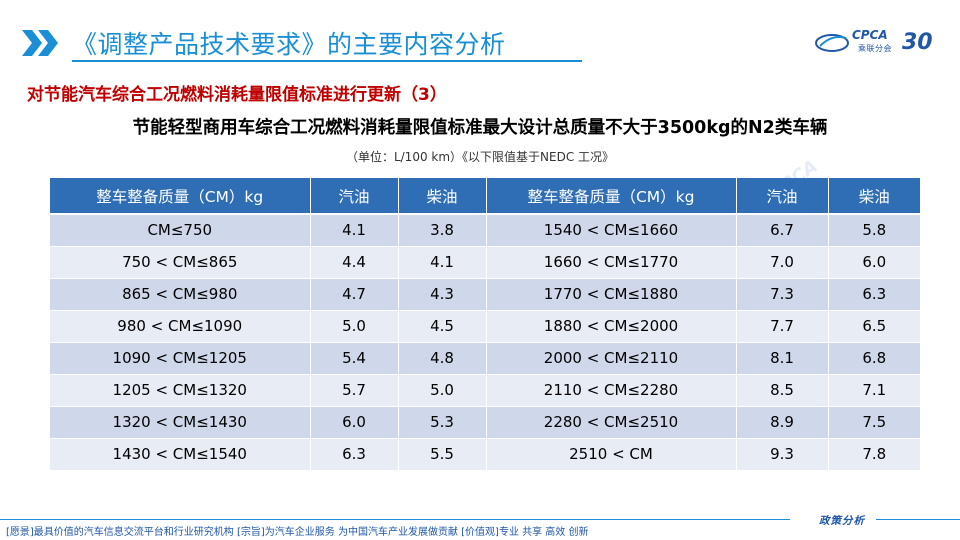 The image size is (960, 540). Describe the element at coordinates (354, 326) in the screenshot. I see `cell-gasoline: 5.0` at that location.